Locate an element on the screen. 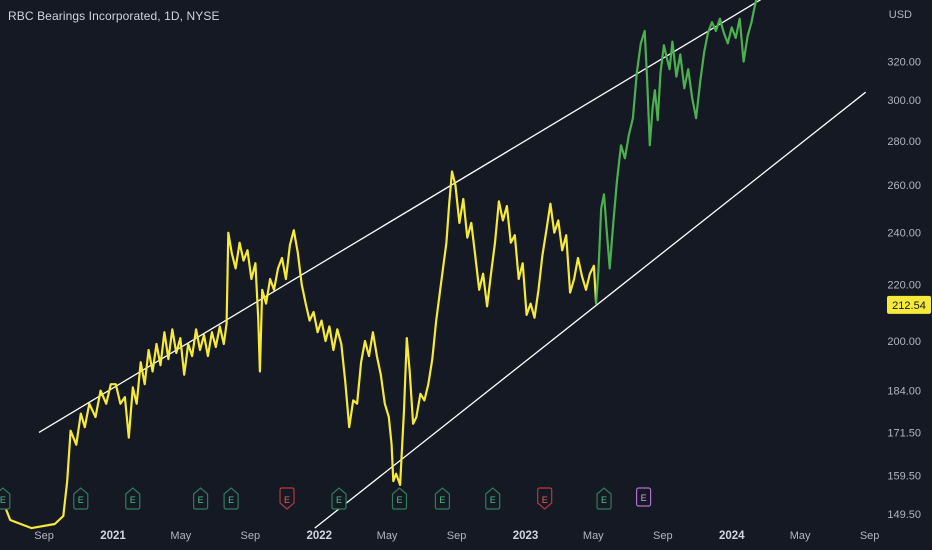  earnings-marker-8: E is located at coordinates (399, 498).